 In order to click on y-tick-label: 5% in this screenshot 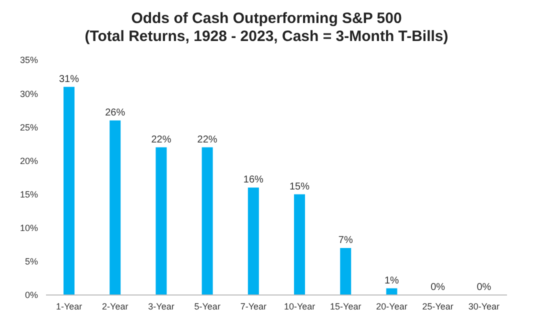, I will do `click(31, 261)`.